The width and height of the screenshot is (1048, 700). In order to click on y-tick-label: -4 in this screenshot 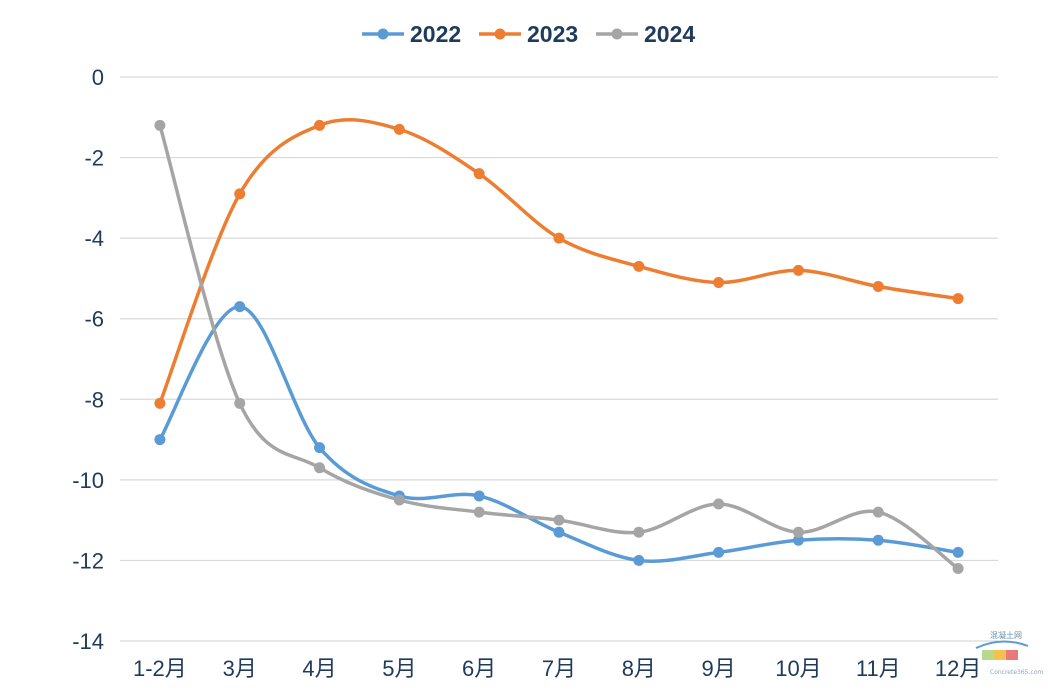, I will do `click(94, 238)`.